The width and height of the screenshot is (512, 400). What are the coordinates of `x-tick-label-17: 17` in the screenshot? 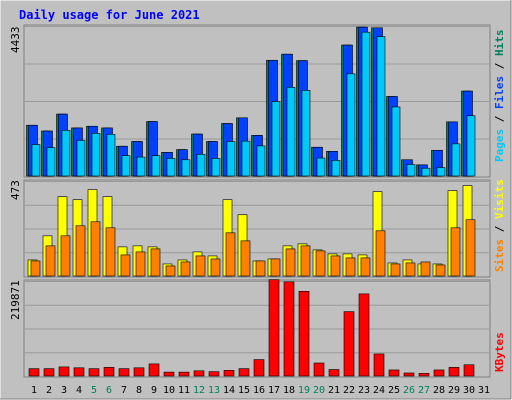 It's located at (274, 390).